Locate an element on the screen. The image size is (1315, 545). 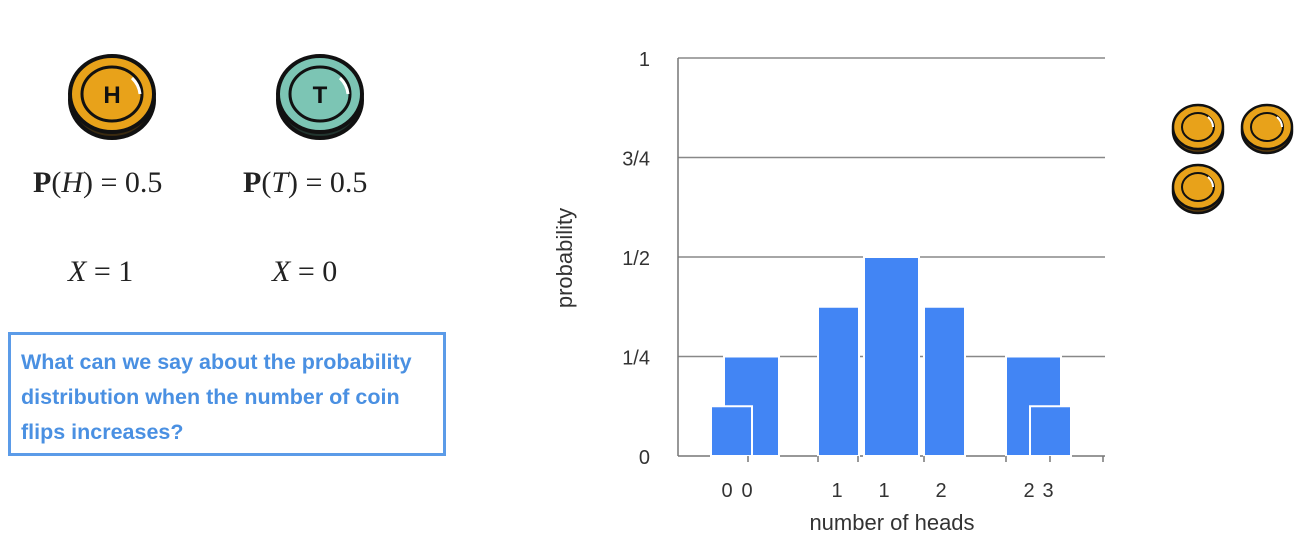
tails-coin-icon: T is located at coordinates (320, 97).